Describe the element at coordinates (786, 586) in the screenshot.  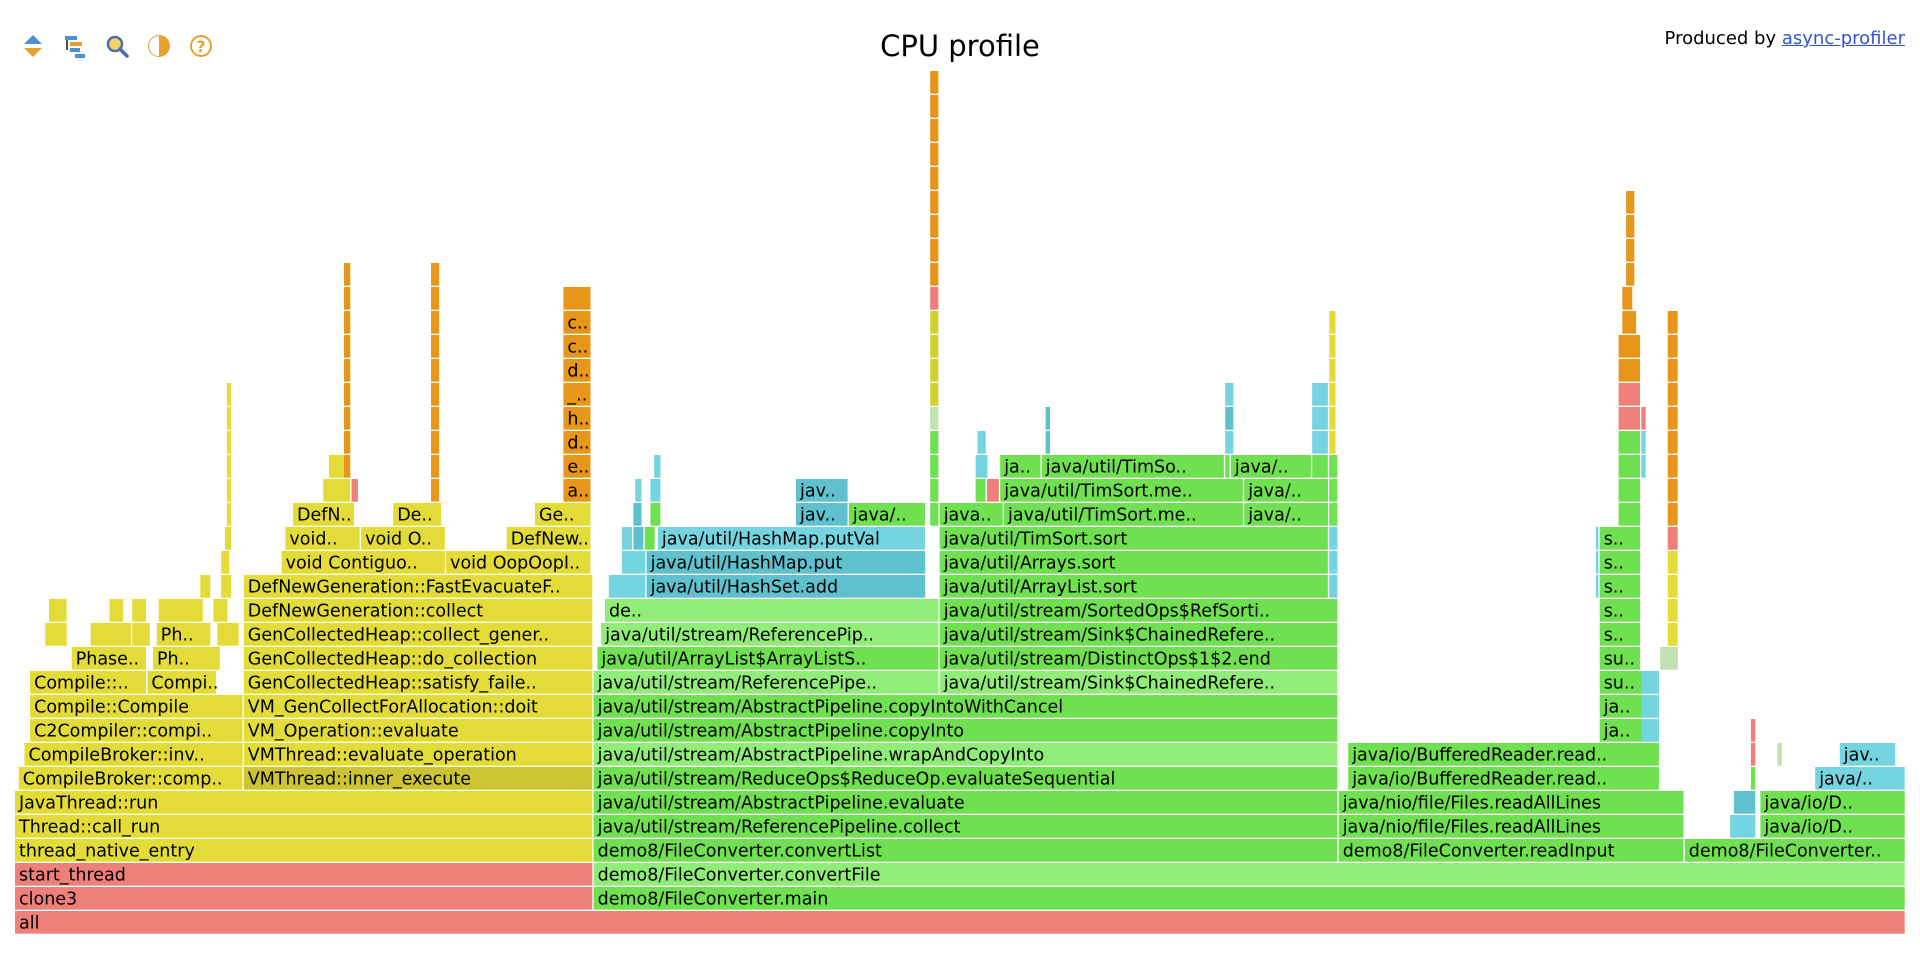
I see `frame: java/util/HashSet.add` at that location.